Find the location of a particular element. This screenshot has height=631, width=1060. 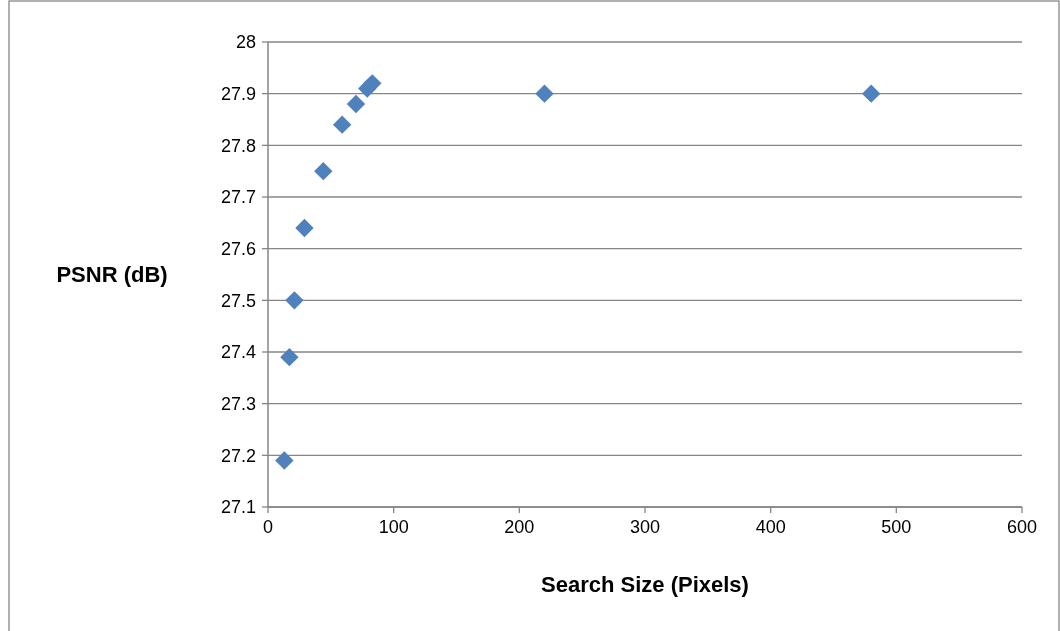

y-tick-label: 27.9 is located at coordinates (238, 93).